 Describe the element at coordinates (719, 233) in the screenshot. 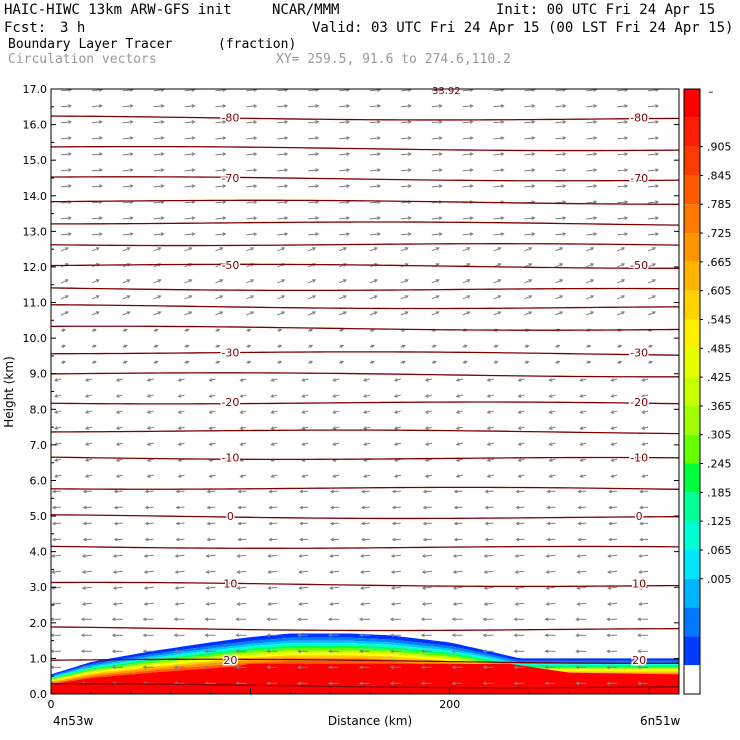

I see `colorbar-label: .725` at that location.